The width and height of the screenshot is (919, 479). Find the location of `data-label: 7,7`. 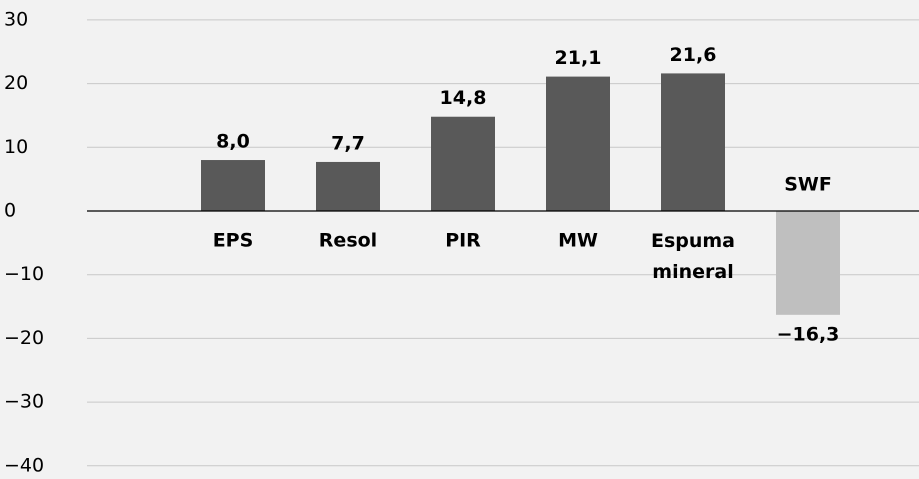

data-label: 7,7 is located at coordinates (348, 143).